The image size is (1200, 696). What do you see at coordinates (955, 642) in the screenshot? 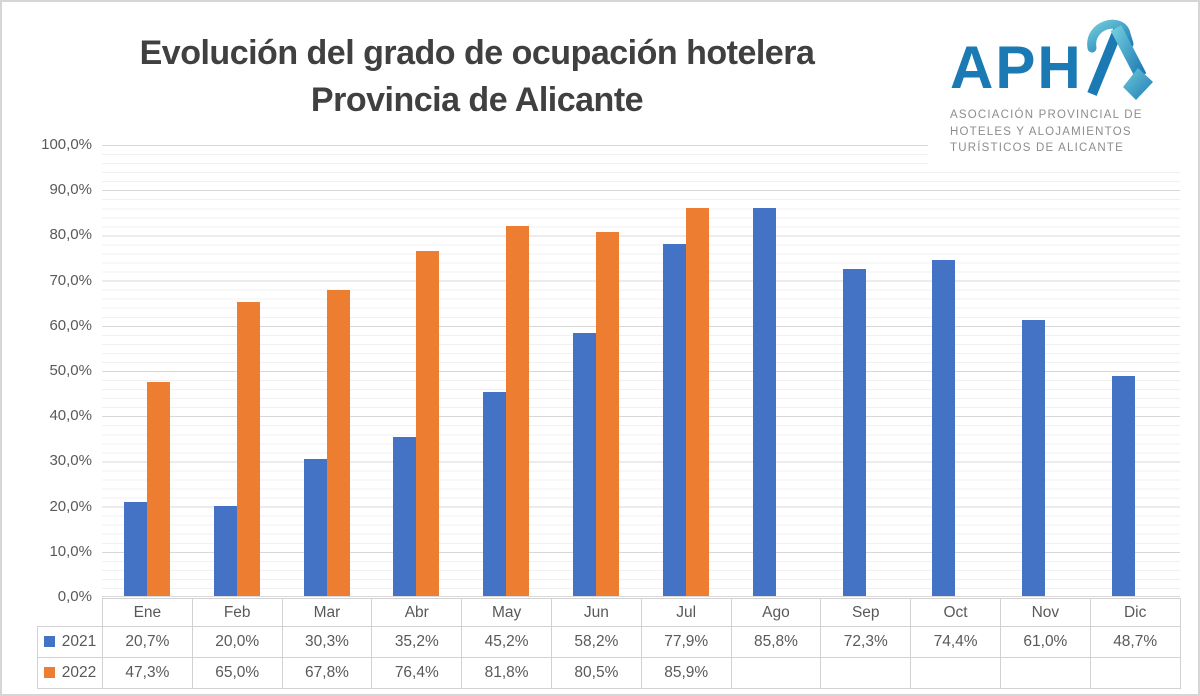
I see `table-value-2021-oct: 74,4%` at bounding box center [955, 642].